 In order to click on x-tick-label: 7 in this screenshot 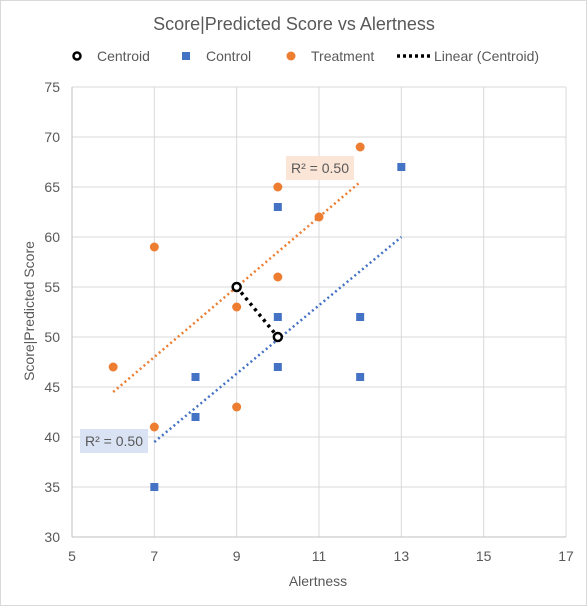, I will do `click(154, 556)`.